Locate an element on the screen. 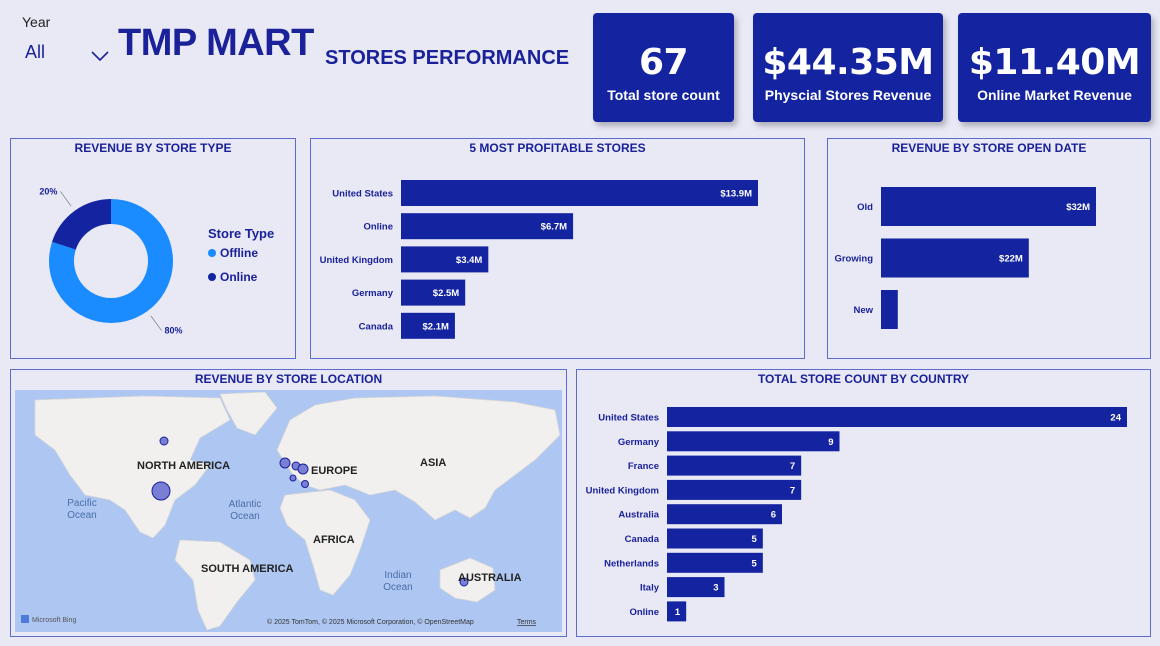 The width and height of the screenshot is (1160, 646). map-label-africa: AFRICA is located at coordinates (334, 540).